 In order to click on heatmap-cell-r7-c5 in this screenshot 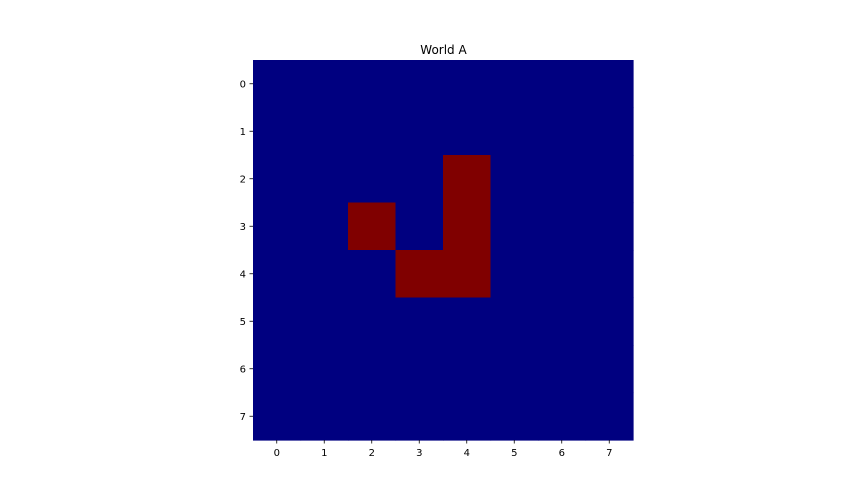, I will do `click(514, 416)`.